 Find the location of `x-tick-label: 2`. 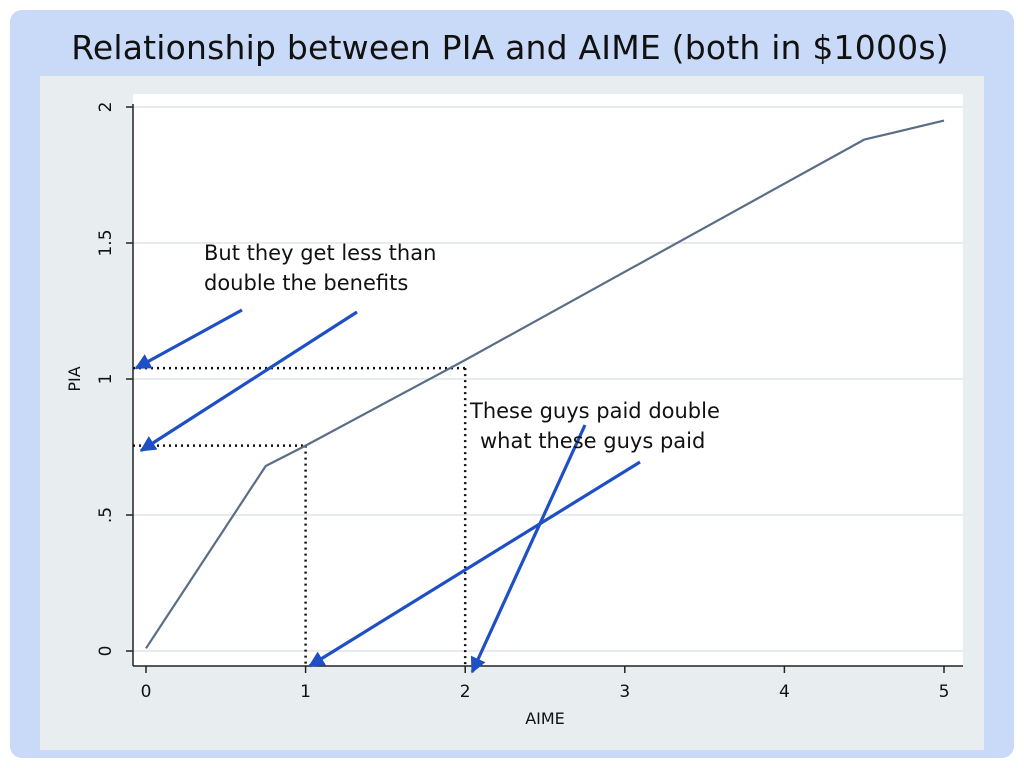

x-tick-label: 2 is located at coordinates (465, 692).